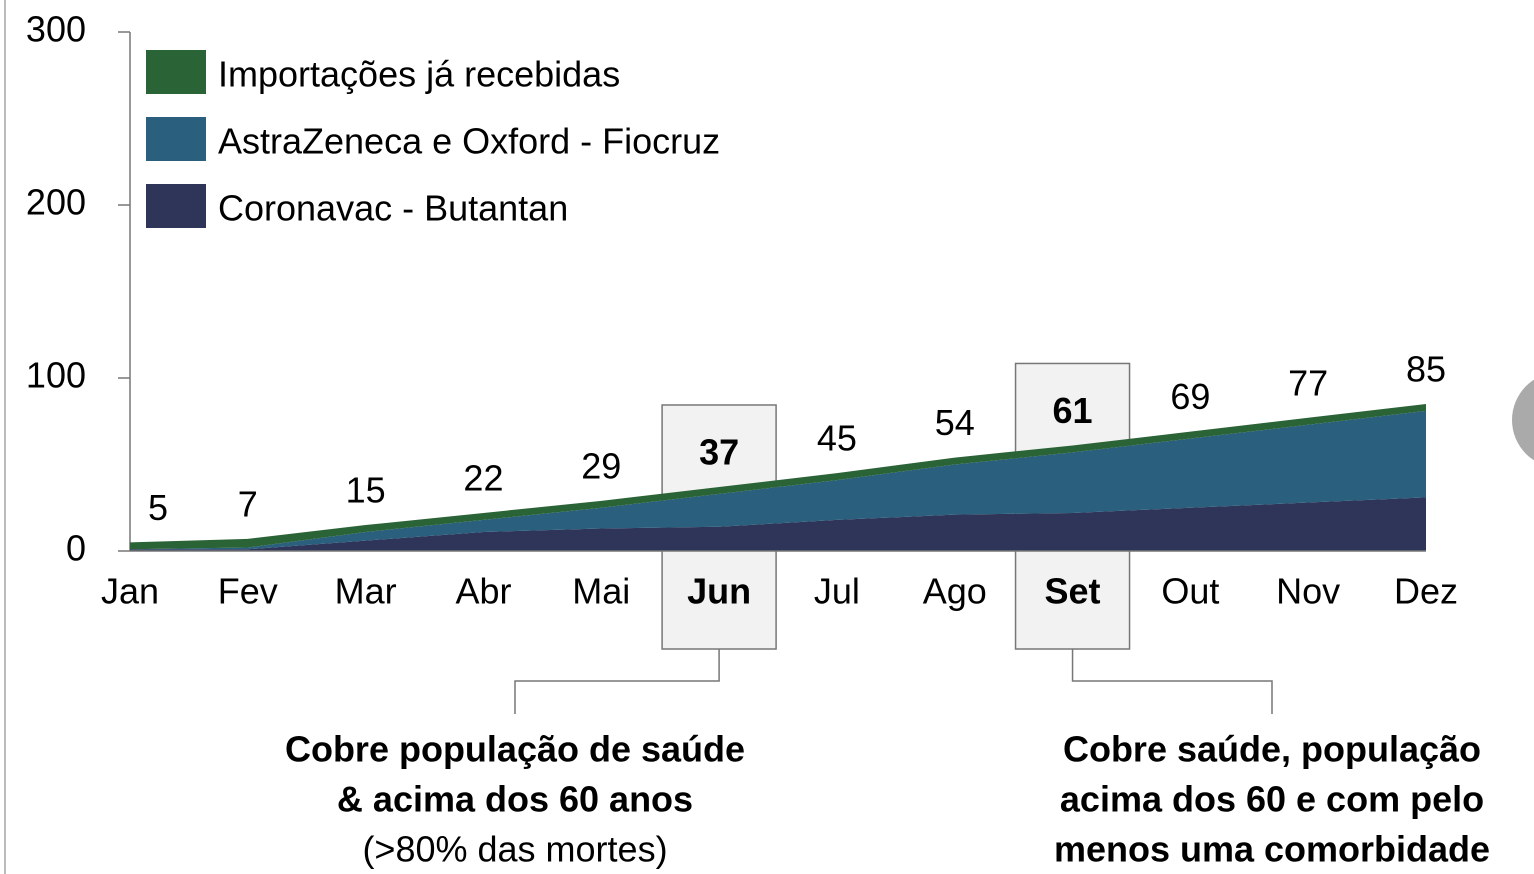 This screenshot has height=874, width=1534. What do you see at coordinates (483, 477) in the screenshot?
I see `total-label: 22` at bounding box center [483, 477].